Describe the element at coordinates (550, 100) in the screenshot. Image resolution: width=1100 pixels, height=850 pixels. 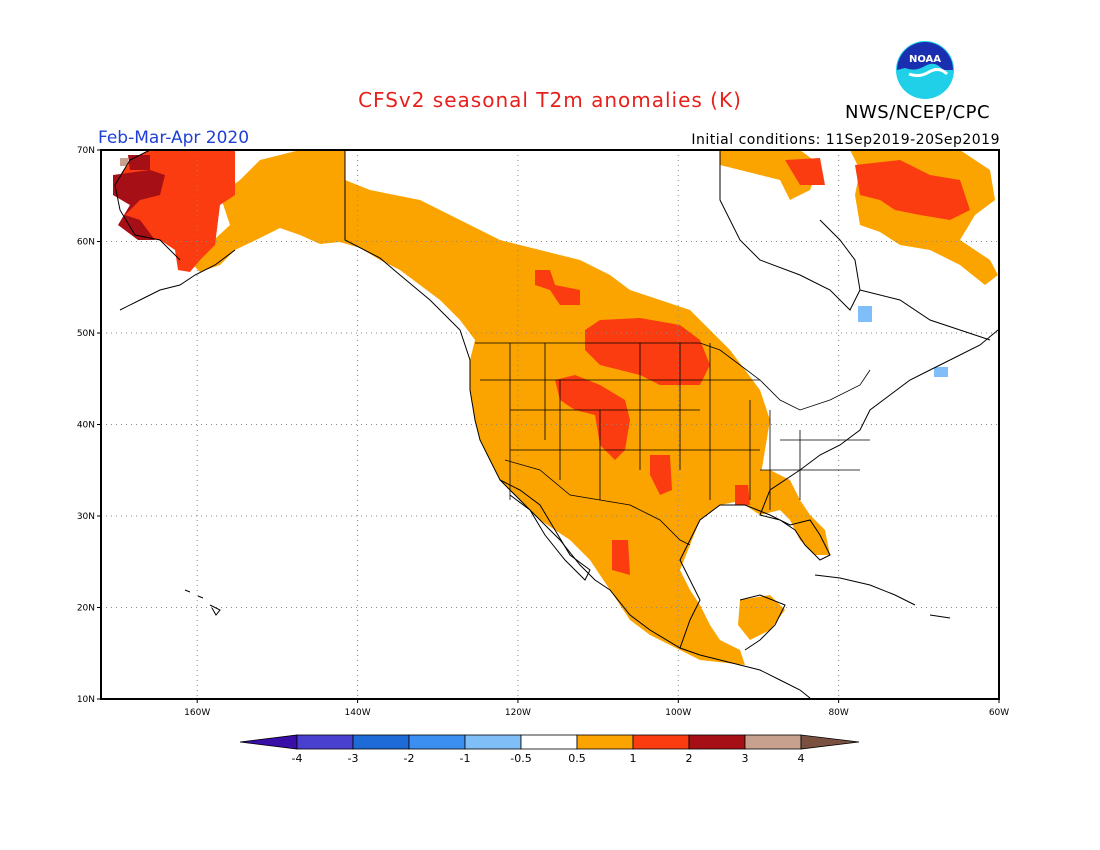
I see `map-title: CFSv2 seasonal T2m anomalies (K)` at that location.